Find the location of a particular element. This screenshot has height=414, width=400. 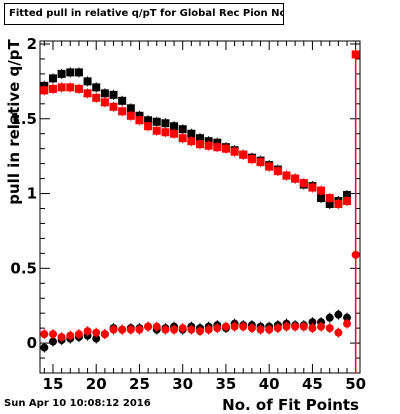

x-tick-label: 25 is located at coordinates (139, 384).